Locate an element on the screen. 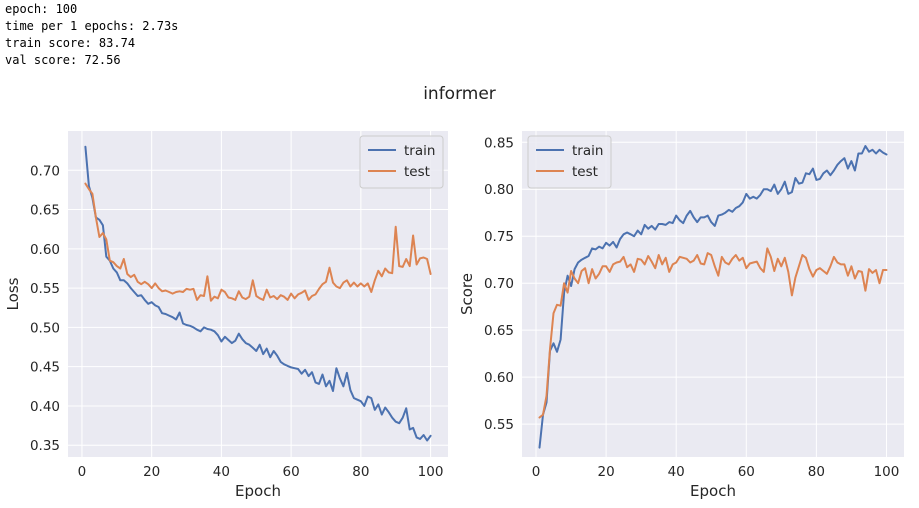 Image resolution: width=919 pixels, height=508 pixels. y-axis-label: Loss is located at coordinates (13, 293).